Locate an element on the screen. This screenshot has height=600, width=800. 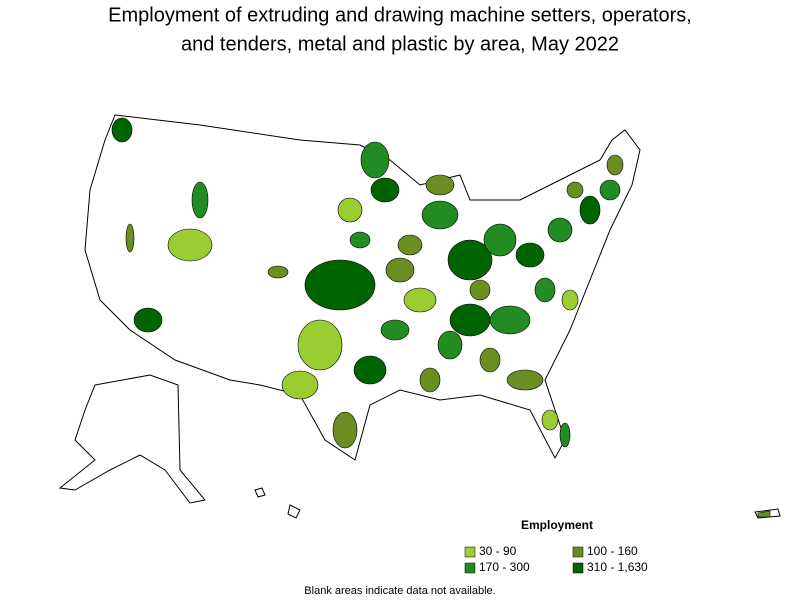
legend-label: 310 - 1,630 is located at coordinates (617, 567).